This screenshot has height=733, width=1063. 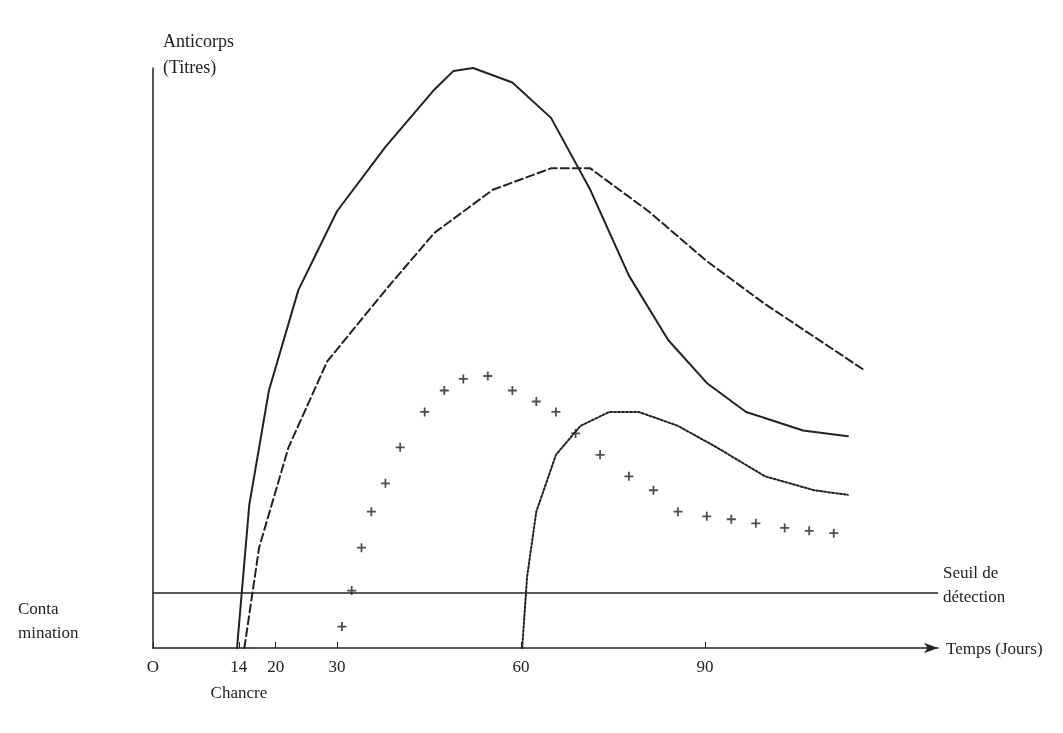 What do you see at coordinates (276, 666) in the screenshot?
I see `x-tick-label: 20` at bounding box center [276, 666].